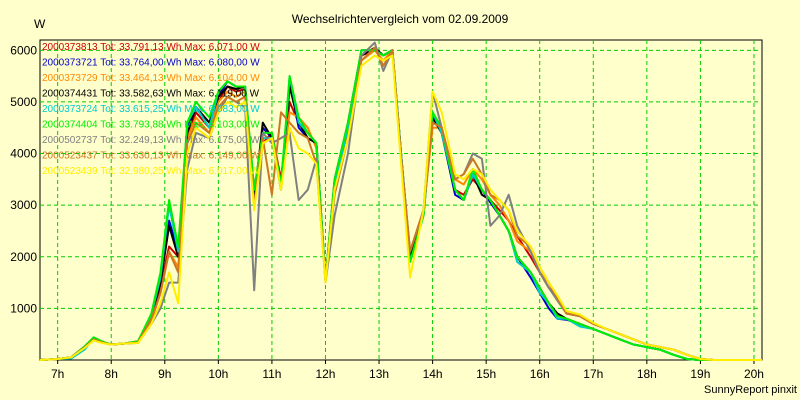  Describe the element at coordinates (400, 19) in the screenshot. I see `chart-title: Wechselrichtervergleich vom 02.09.2009` at that location.